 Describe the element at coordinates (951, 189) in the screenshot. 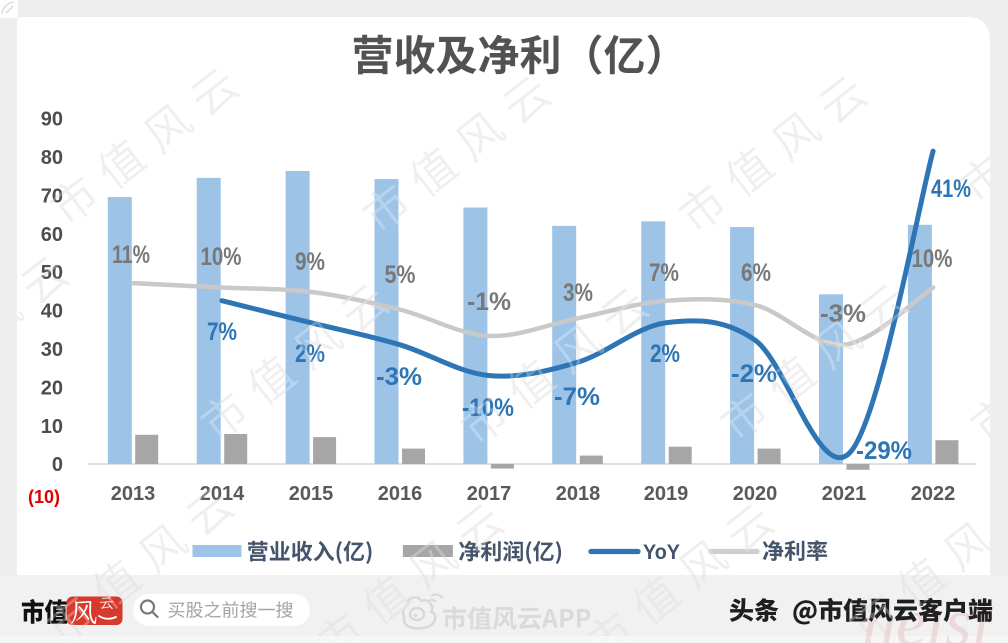

I see `svg-text: 41%` at that location.